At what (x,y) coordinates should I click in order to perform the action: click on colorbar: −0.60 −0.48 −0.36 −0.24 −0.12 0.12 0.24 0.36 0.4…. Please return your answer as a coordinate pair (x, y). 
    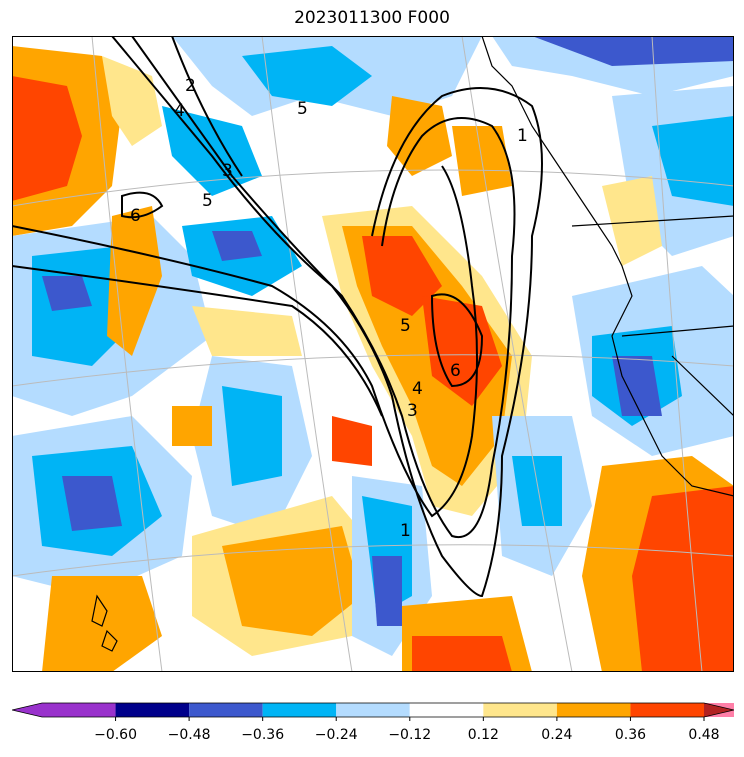
    Looking at the image, I should click on (373, 722).